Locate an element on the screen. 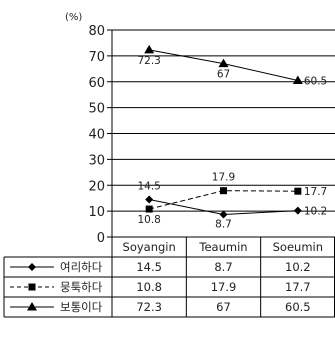 Image resolution: width=335 pixels, height=359 pixels. y-tick-label-0: 0 is located at coordinates (101, 238).